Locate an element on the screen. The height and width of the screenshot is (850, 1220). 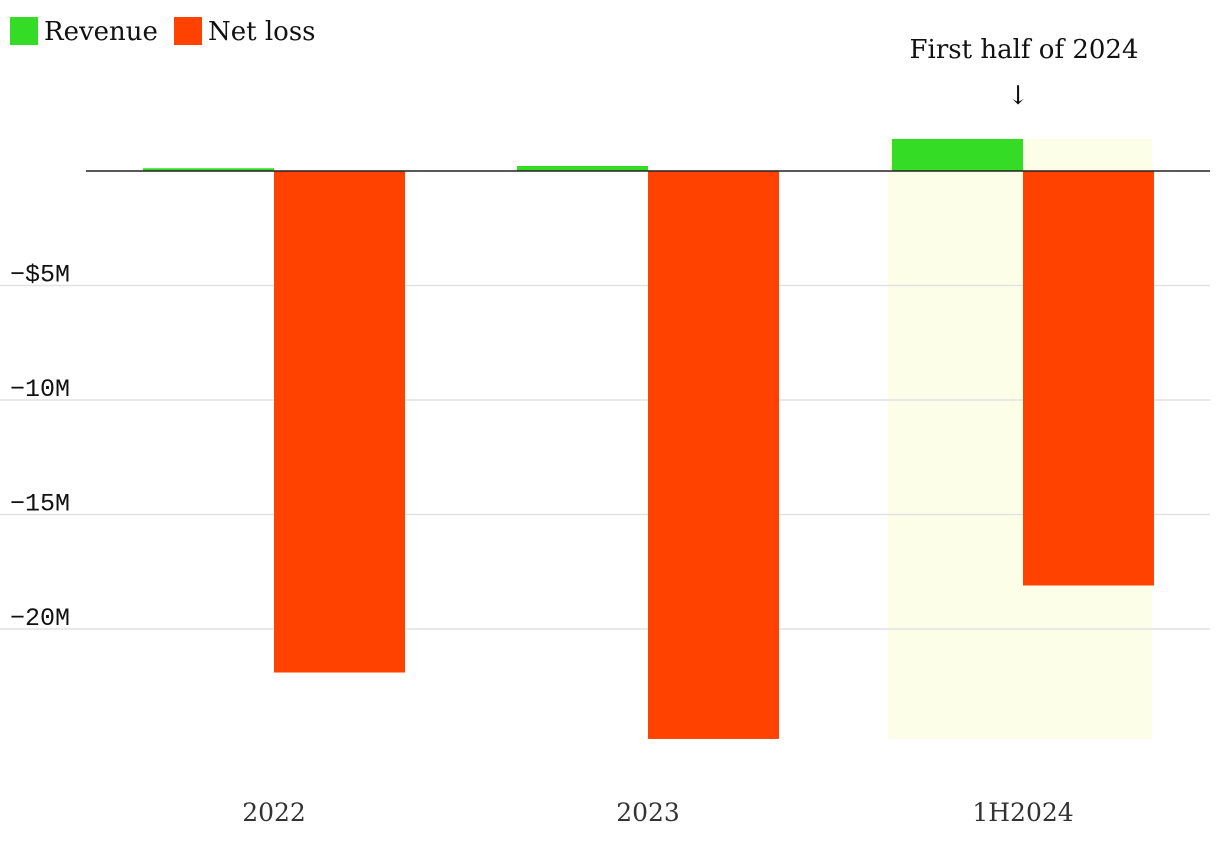
legend-swatch-net-loss is located at coordinates (188, 31).